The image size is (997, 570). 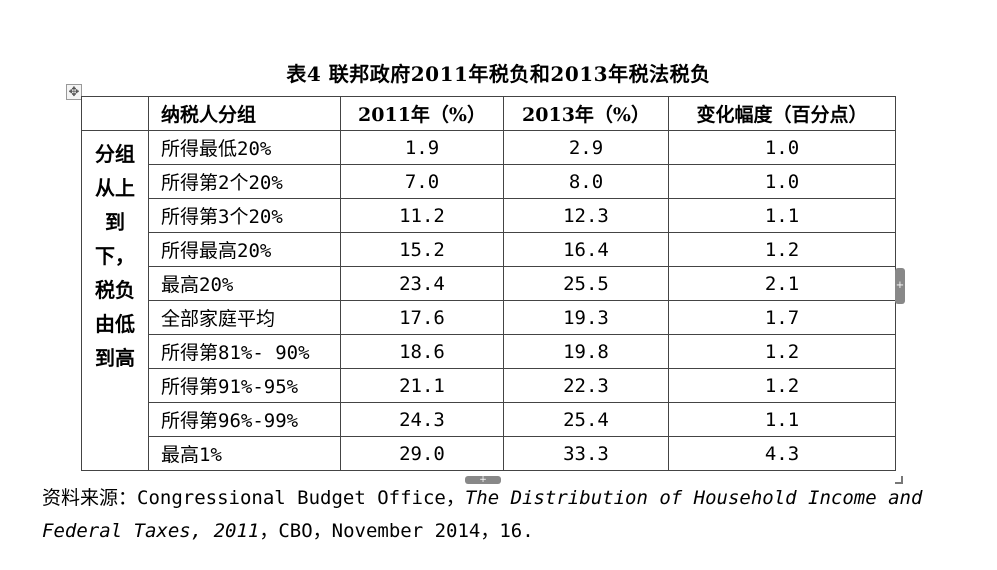 What do you see at coordinates (115, 256) in the screenshot?
I see `row-group-label-line: 下，` at bounding box center [115, 256].